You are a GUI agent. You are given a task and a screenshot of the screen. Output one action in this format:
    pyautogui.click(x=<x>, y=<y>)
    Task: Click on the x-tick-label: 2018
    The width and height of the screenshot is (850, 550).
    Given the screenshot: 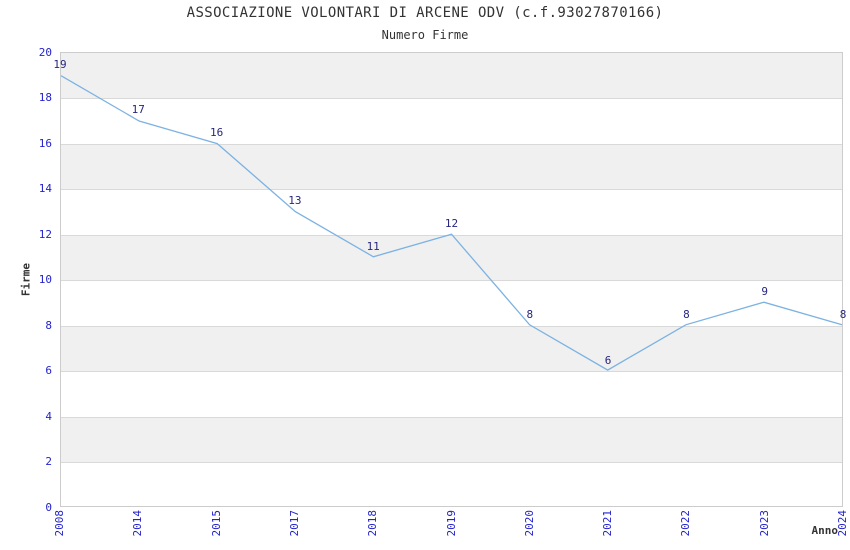 What is the action you would take?
    pyautogui.click(x=373, y=523)
    